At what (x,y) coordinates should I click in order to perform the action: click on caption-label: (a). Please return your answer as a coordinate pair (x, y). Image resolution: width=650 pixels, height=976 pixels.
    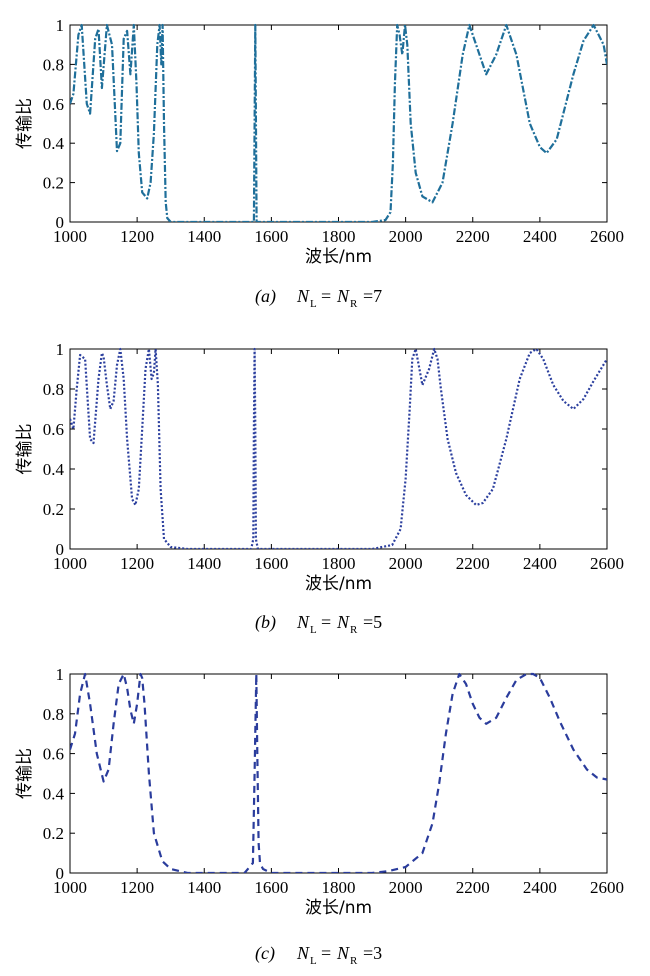
    Looking at the image, I should click on (265, 296).